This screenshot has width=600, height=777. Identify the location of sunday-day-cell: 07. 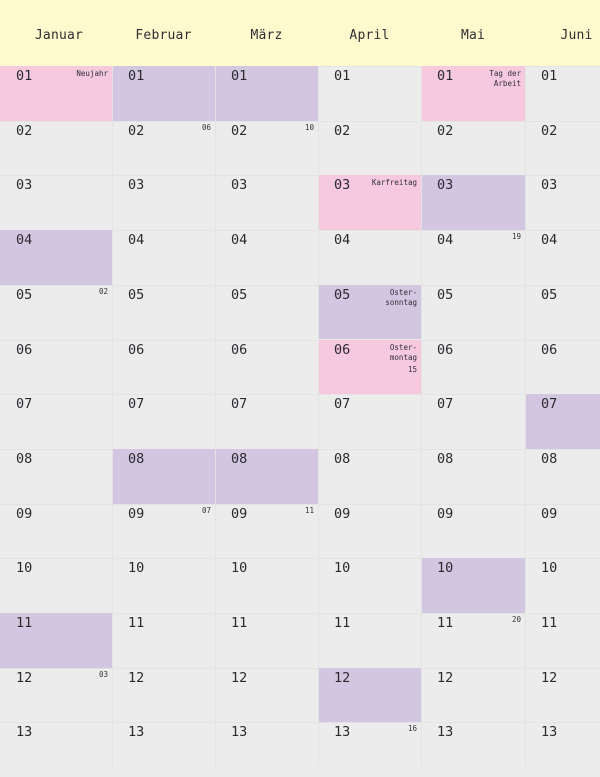
(563, 421).